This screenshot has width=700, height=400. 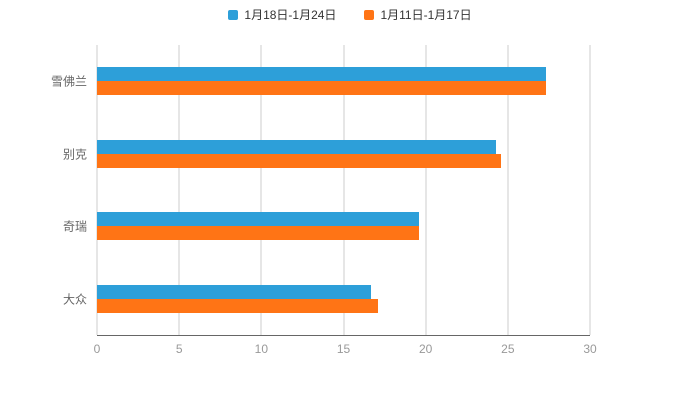 I want to click on x-tick-label: 30, so click(x=590, y=349).